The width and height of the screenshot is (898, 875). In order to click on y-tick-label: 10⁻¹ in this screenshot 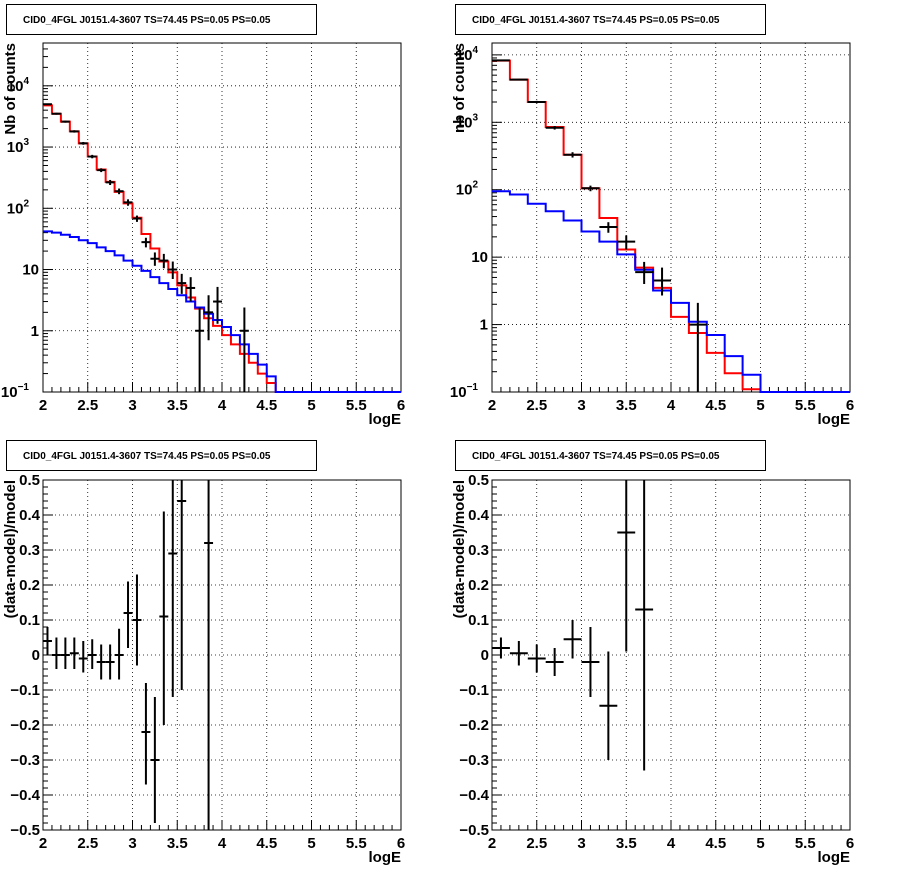, I will do `click(464, 391)`.